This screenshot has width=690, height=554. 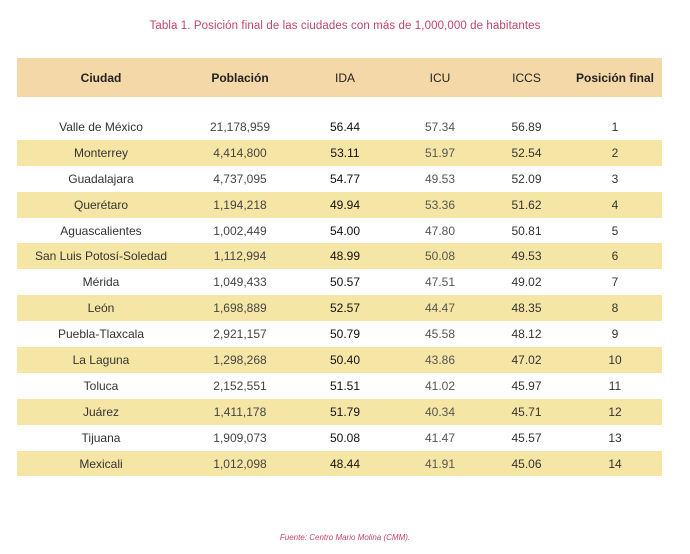 What do you see at coordinates (101, 359) in the screenshot?
I see `cell-ciudad: La Laguna` at bounding box center [101, 359].